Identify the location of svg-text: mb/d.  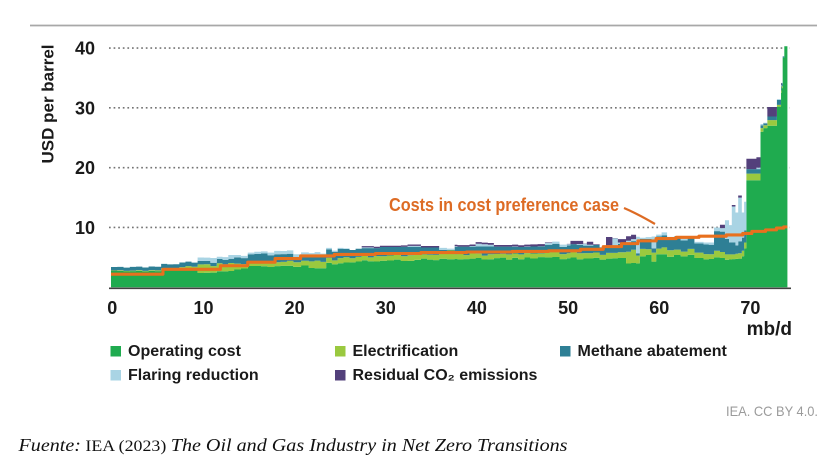
(769, 329).